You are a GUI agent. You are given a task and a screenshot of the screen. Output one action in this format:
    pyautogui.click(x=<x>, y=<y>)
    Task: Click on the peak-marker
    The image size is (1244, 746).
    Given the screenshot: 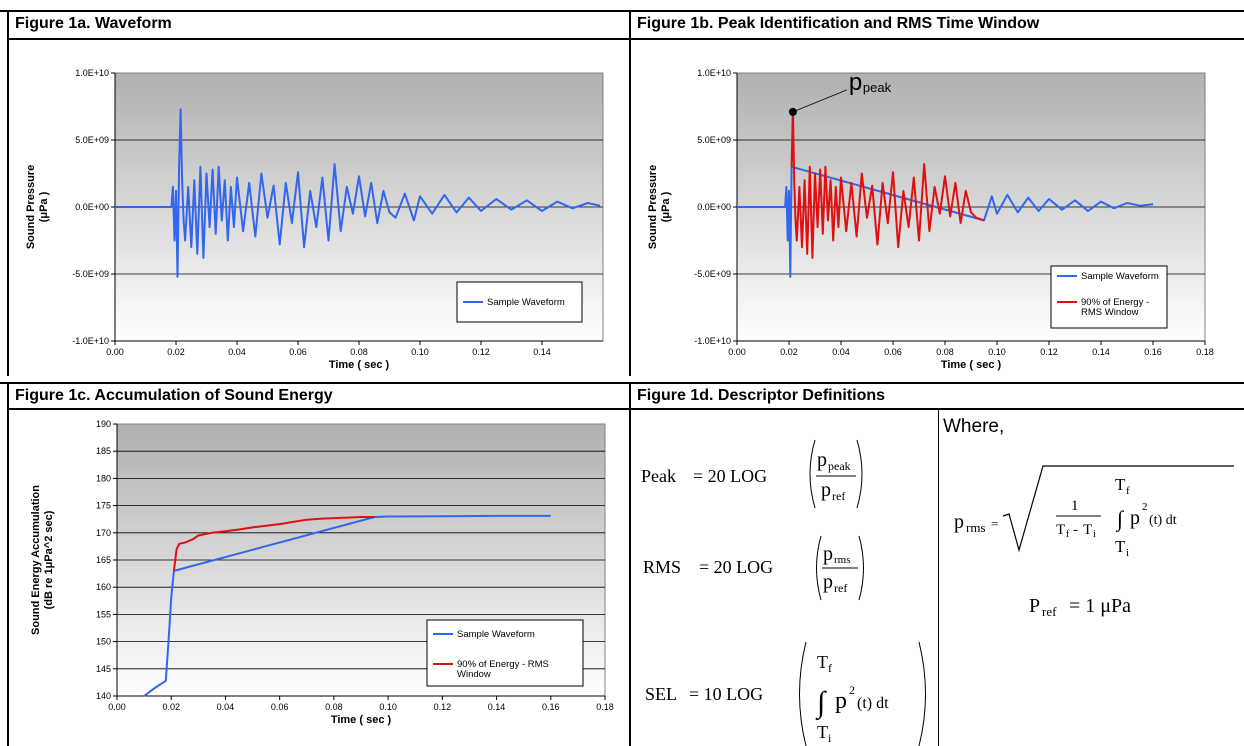 What is the action you would take?
    pyautogui.click(x=792, y=111)
    